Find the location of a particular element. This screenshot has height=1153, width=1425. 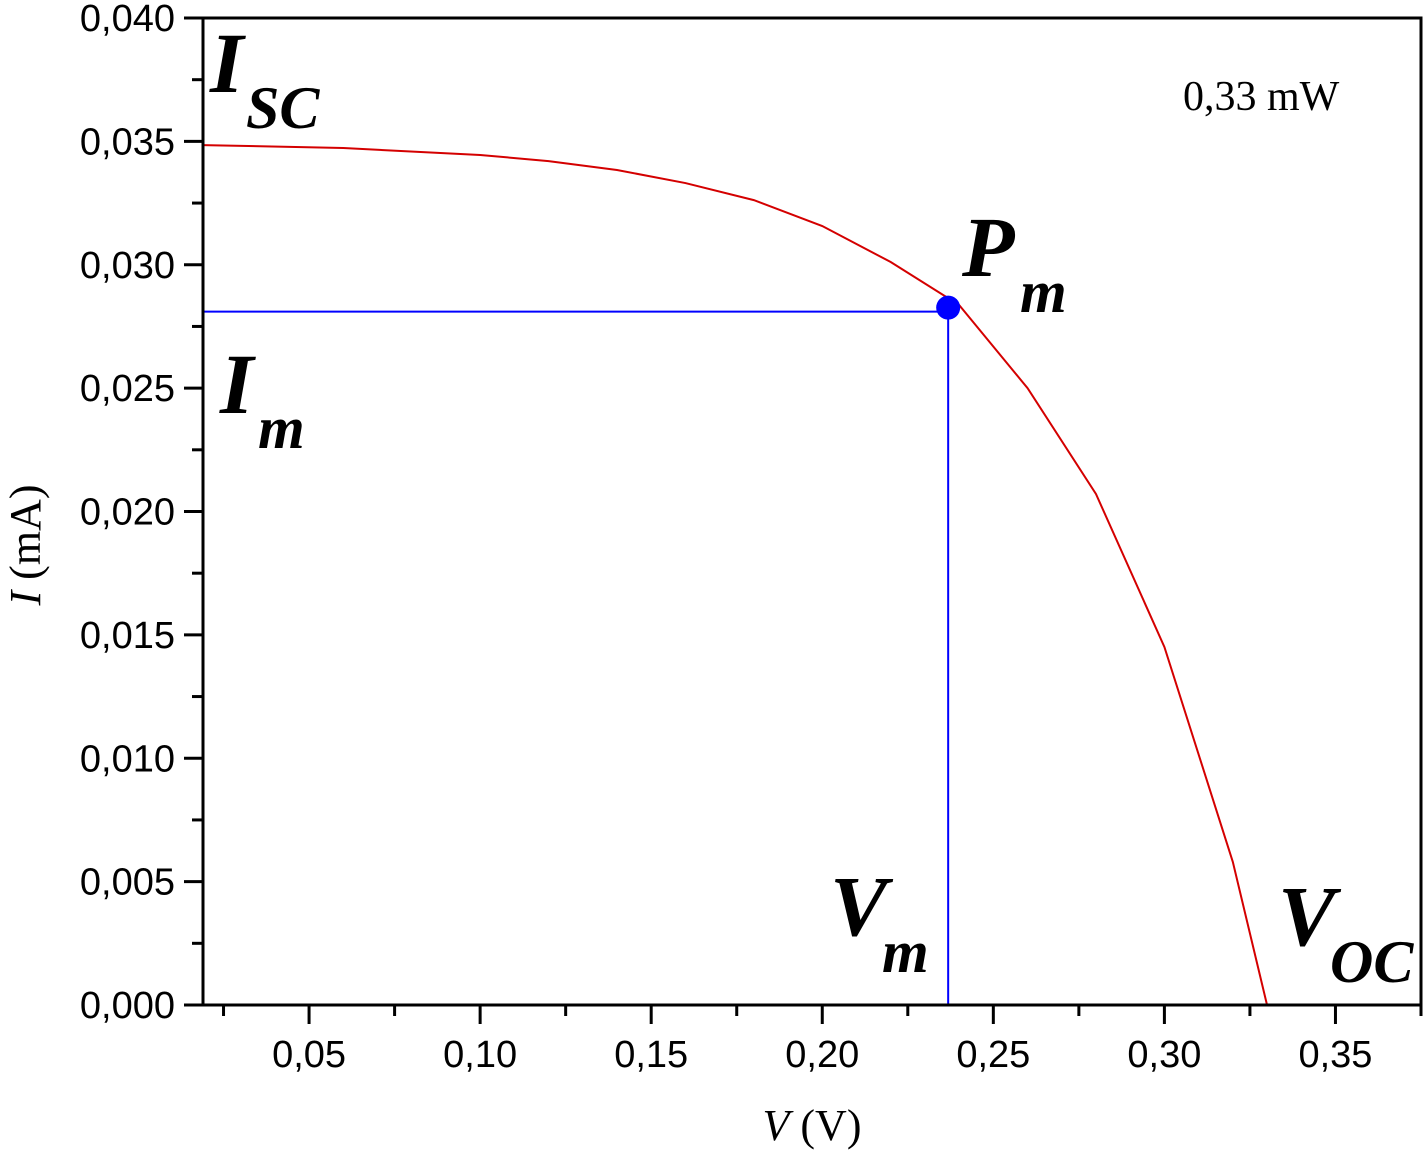

x-tick-label: 0,10 is located at coordinates (480, 1055).